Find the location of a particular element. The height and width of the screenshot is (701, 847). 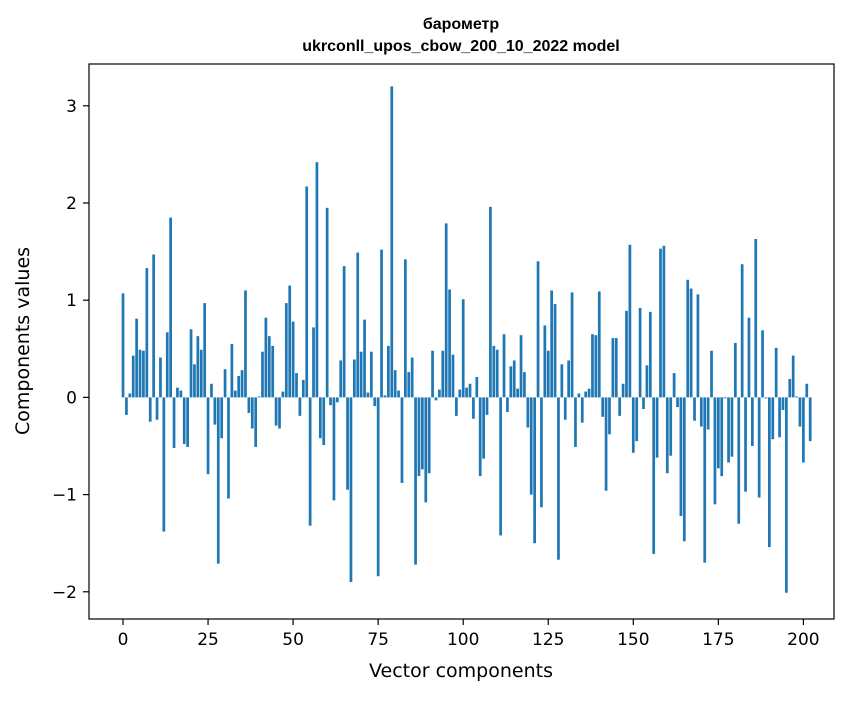

x-tick-label: 0 is located at coordinates (123, 640).